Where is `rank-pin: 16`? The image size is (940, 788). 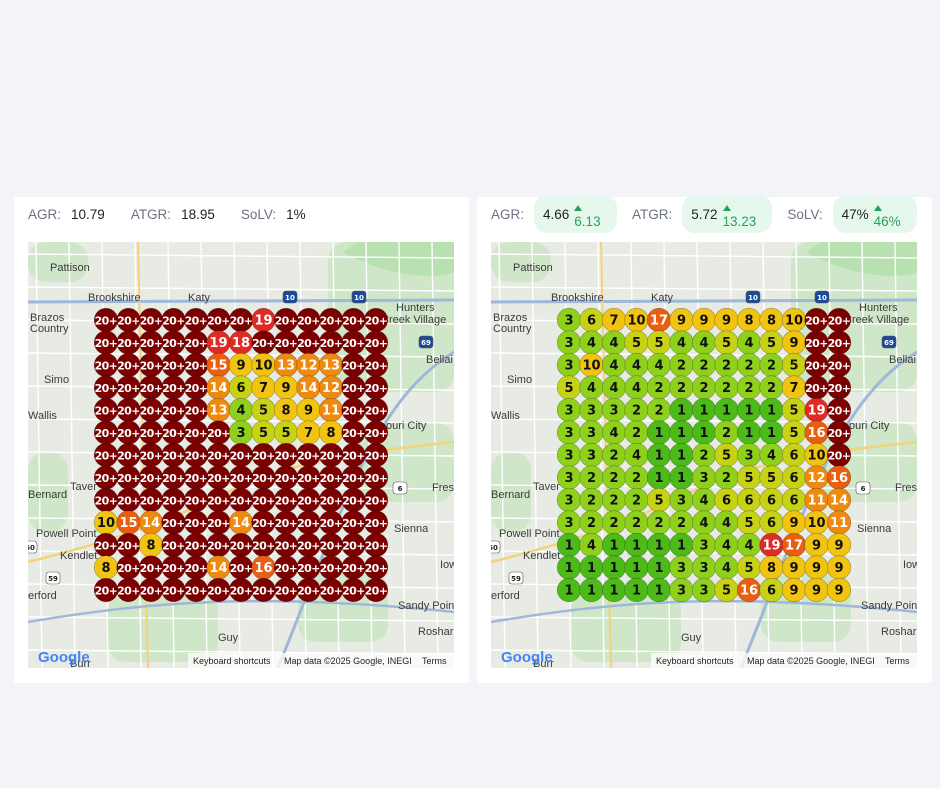
rank-pin: 16 is located at coordinates (839, 477).